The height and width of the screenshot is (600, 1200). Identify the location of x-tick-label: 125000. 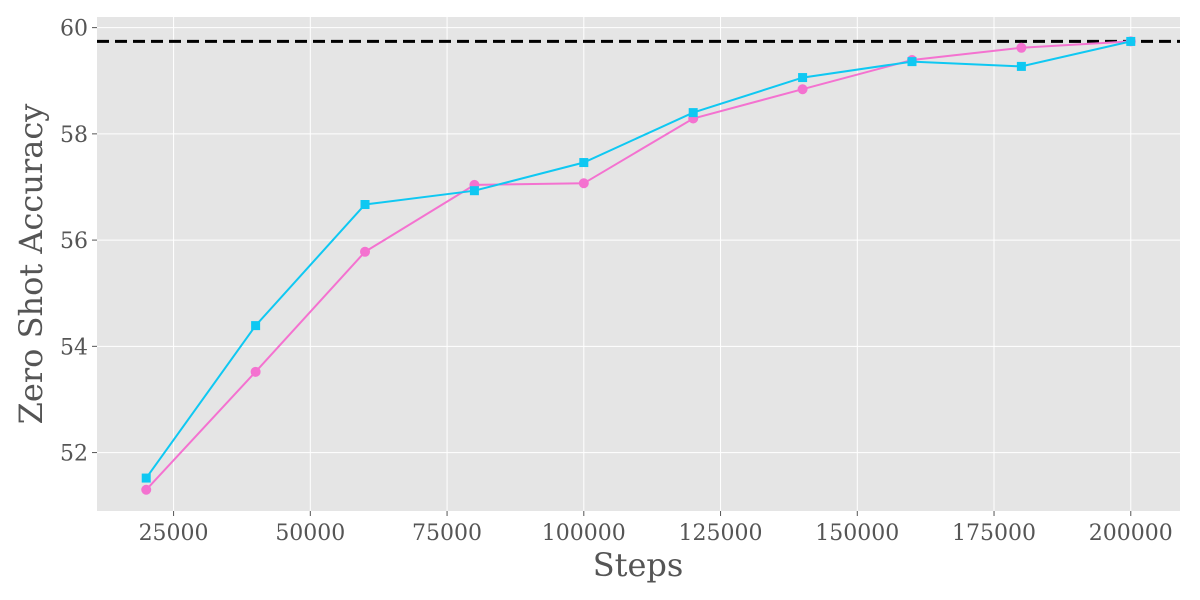
(721, 533).